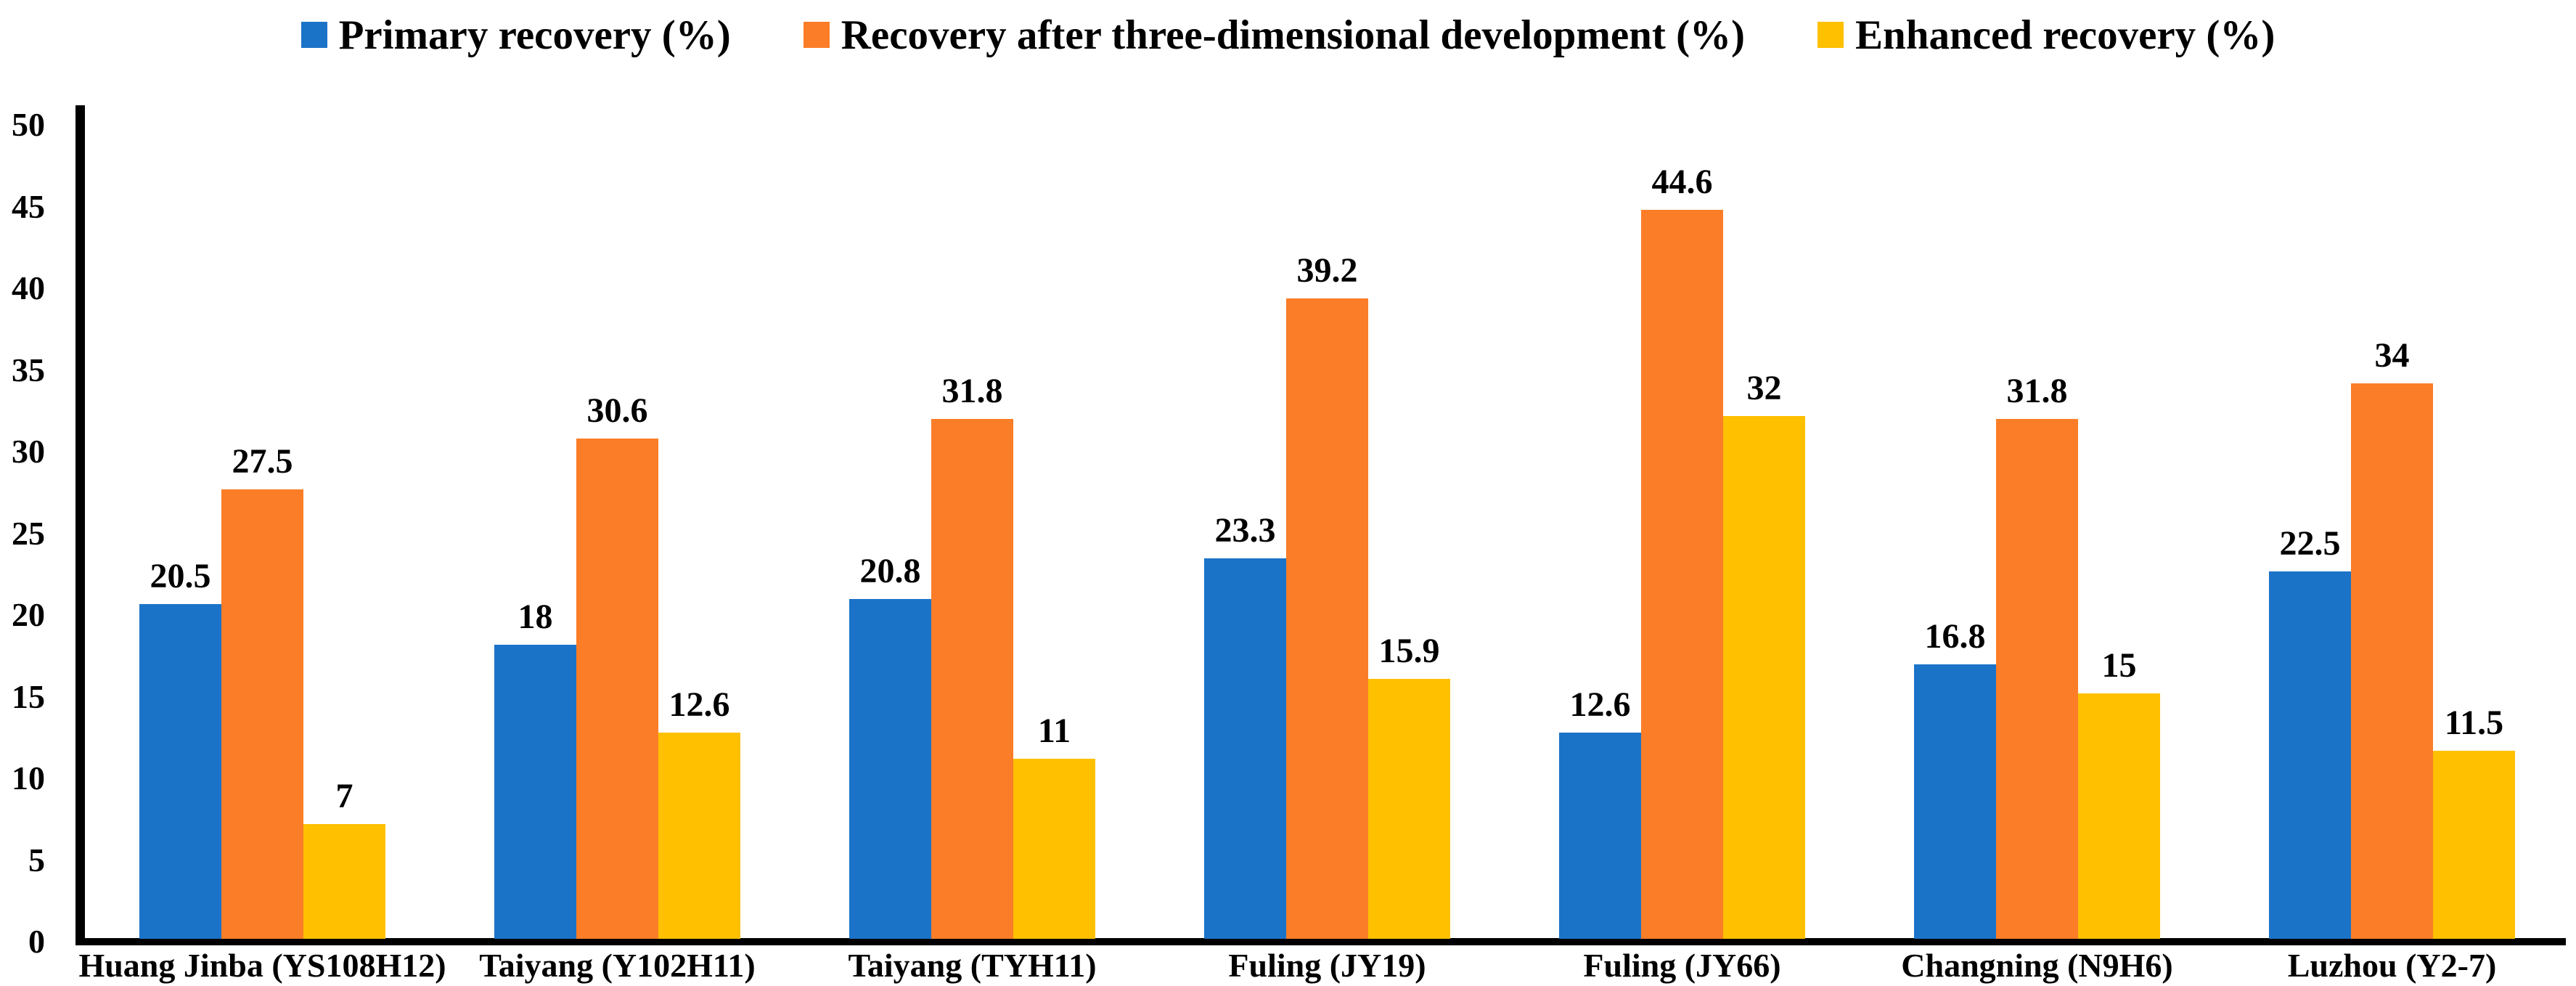 This screenshot has height=986, width=2576. What do you see at coordinates (262, 461) in the screenshot?
I see `value-label: 27.5` at bounding box center [262, 461].